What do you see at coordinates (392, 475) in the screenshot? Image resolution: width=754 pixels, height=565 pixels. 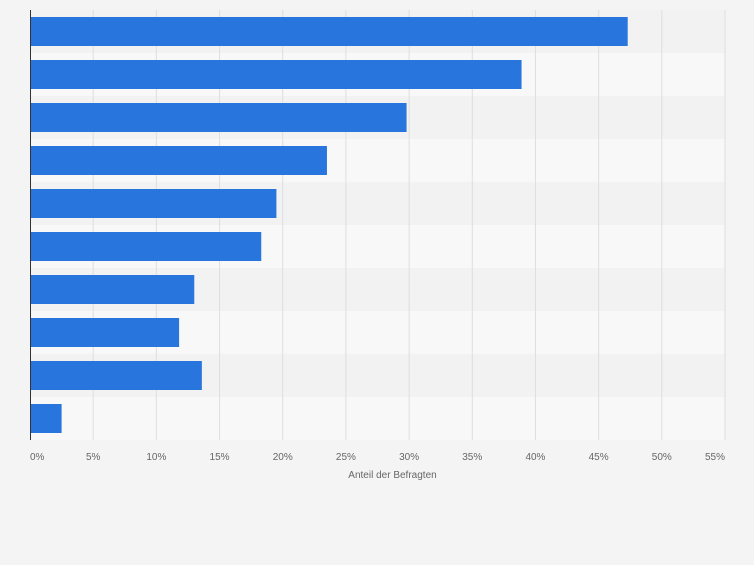 I see `x-axis-title: Anteil der Befragten` at bounding box center [392, 475].